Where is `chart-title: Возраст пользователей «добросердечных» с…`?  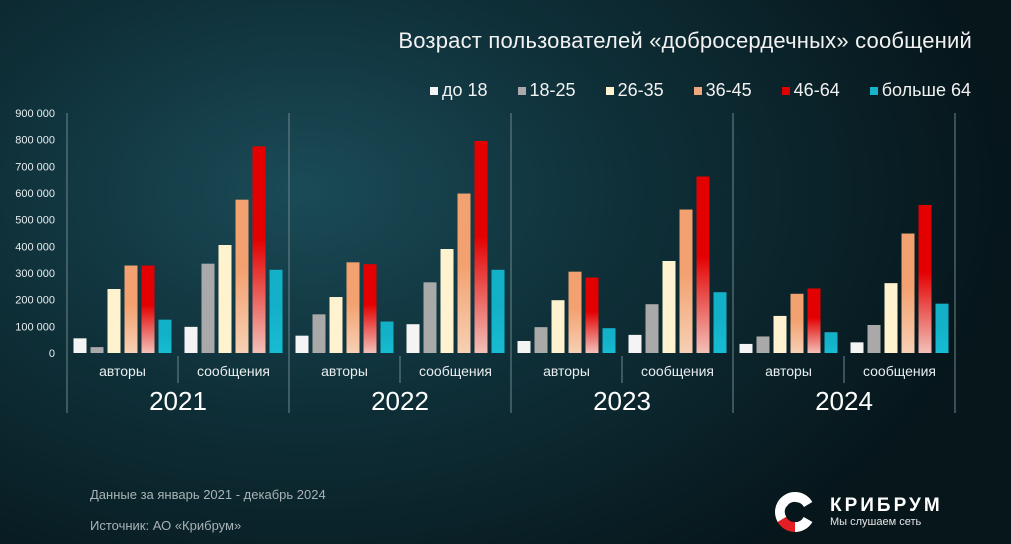
chart-title: Возраст пользователей «добросердечных» с… is located at coordinates (685, 40).